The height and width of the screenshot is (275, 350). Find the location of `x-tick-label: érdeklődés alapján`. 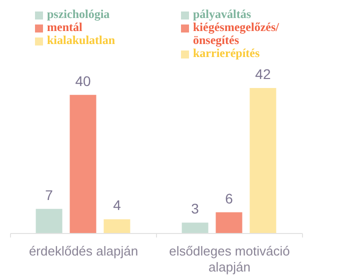

x-tick-label: érdeklődés alapján is located at coordinates (83, 251).